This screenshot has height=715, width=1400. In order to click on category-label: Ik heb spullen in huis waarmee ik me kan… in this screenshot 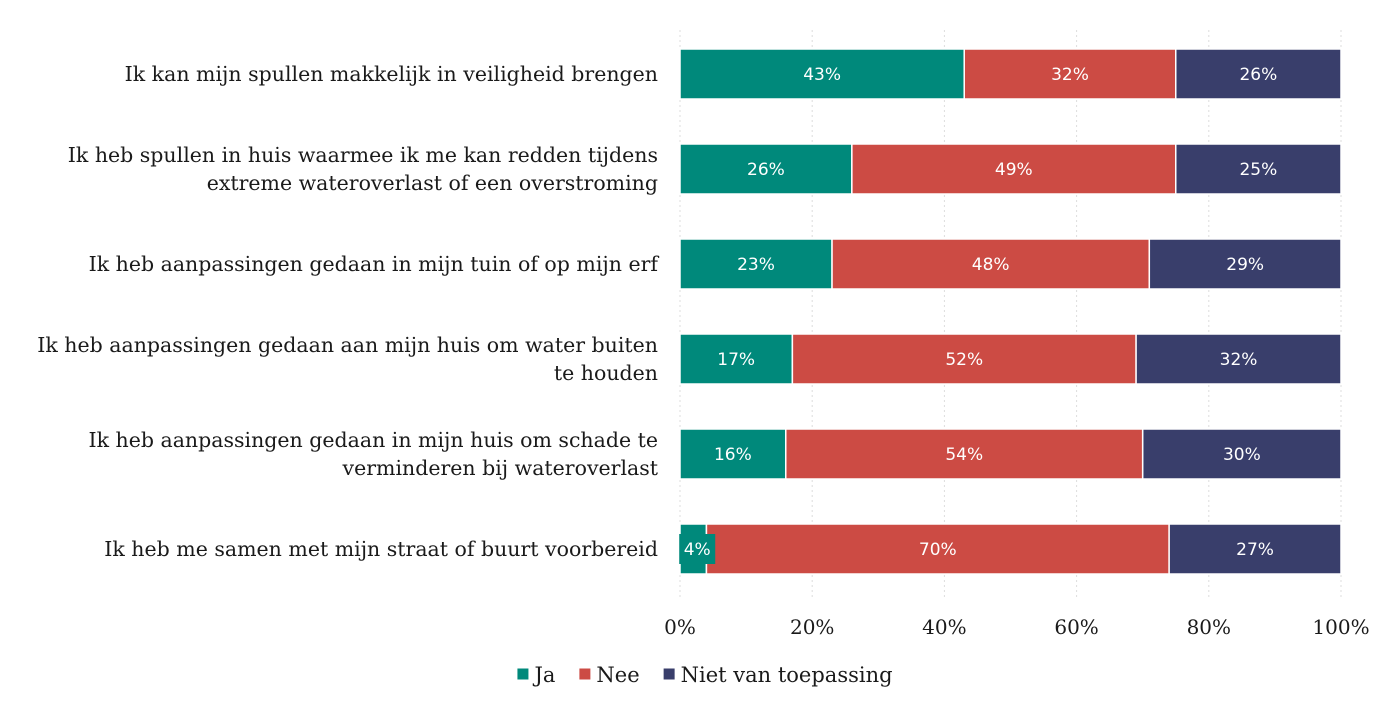, I will do `click(363, 169)`.